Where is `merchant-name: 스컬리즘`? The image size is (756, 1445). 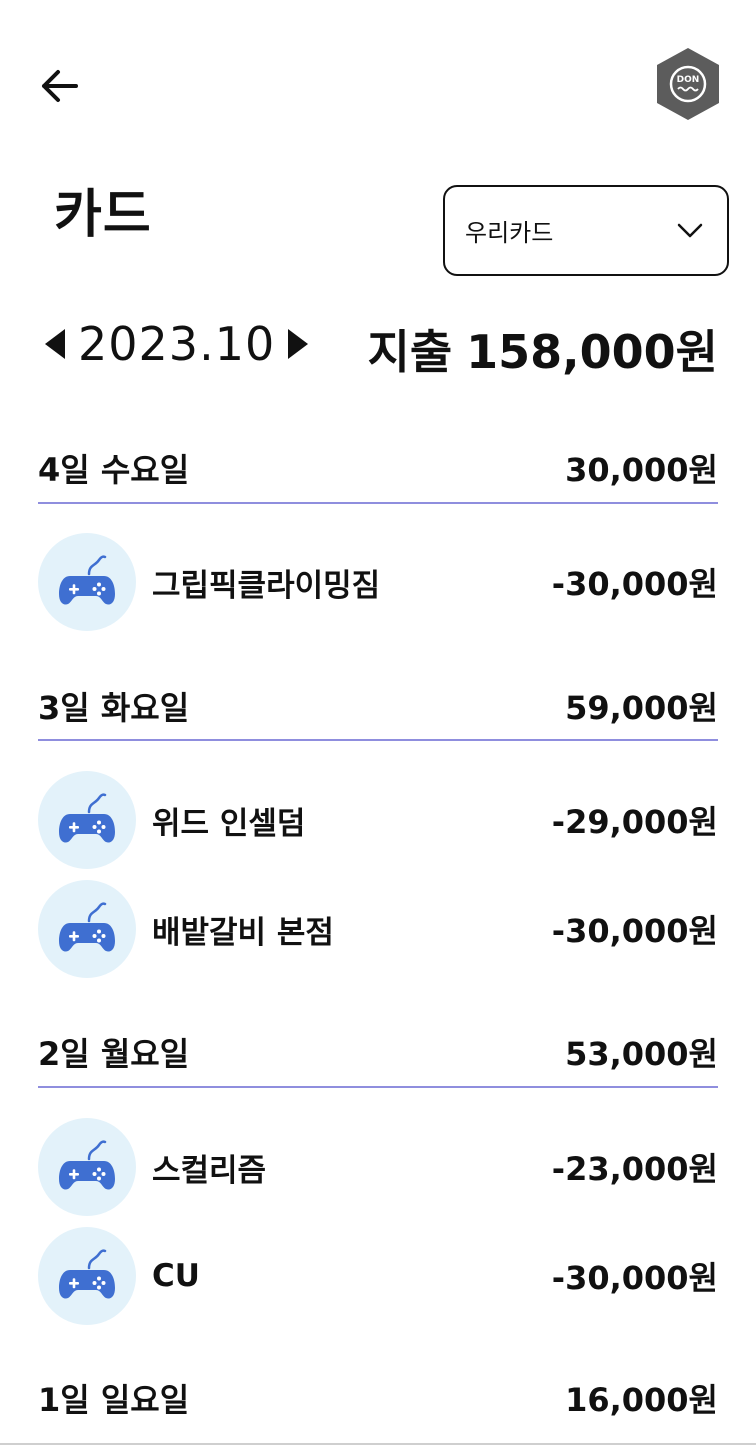 merchant-name: 스컬리즘 is located at coordinates (209, 1170).